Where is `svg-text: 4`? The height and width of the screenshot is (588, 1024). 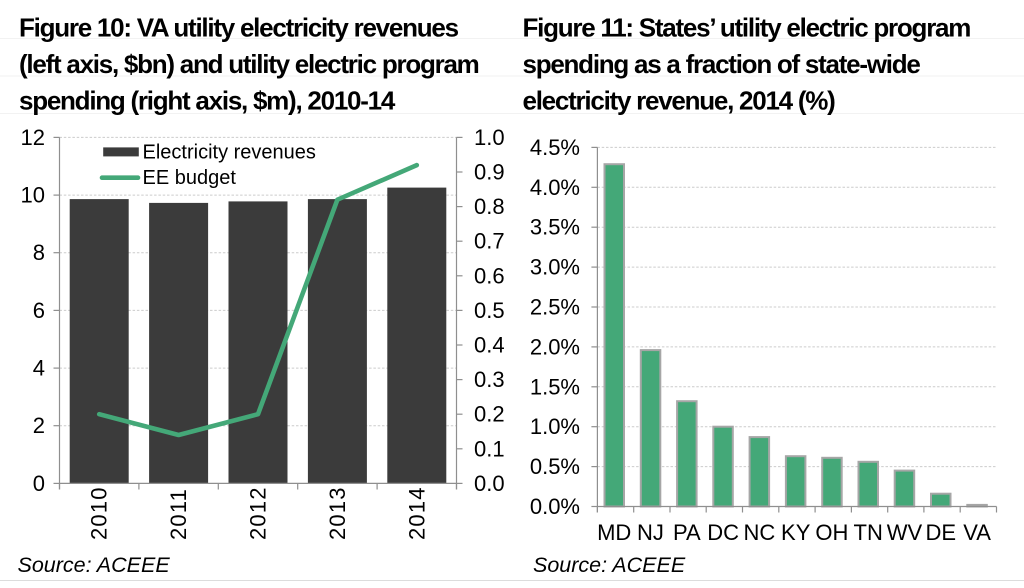
svg-text: 4 is located at coordinates (39, 368).